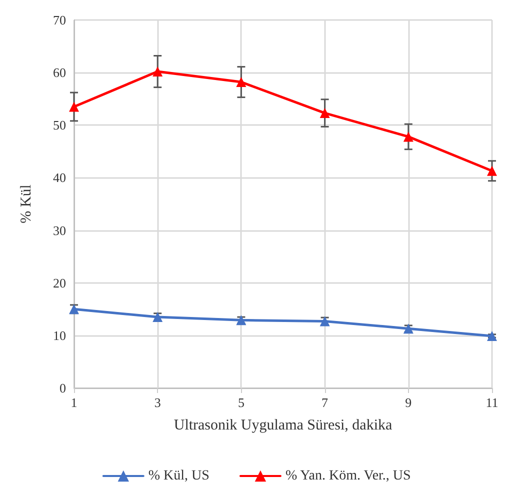 This screenshot has width=514, height=501. What do you see at coordinates (179, 476) in the screenshot?
I see `legend-label: % Kül, US` at bounding box center [179, 476].